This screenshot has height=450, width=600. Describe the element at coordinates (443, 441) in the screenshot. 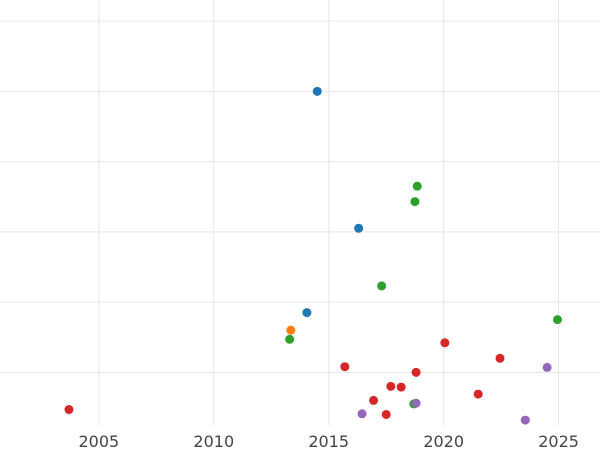

I see `x-tick-label: 2020` at that location.